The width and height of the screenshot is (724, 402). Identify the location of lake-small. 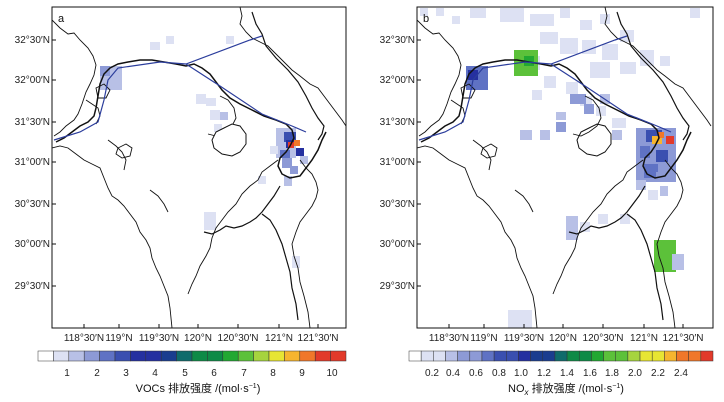
(489, 151).